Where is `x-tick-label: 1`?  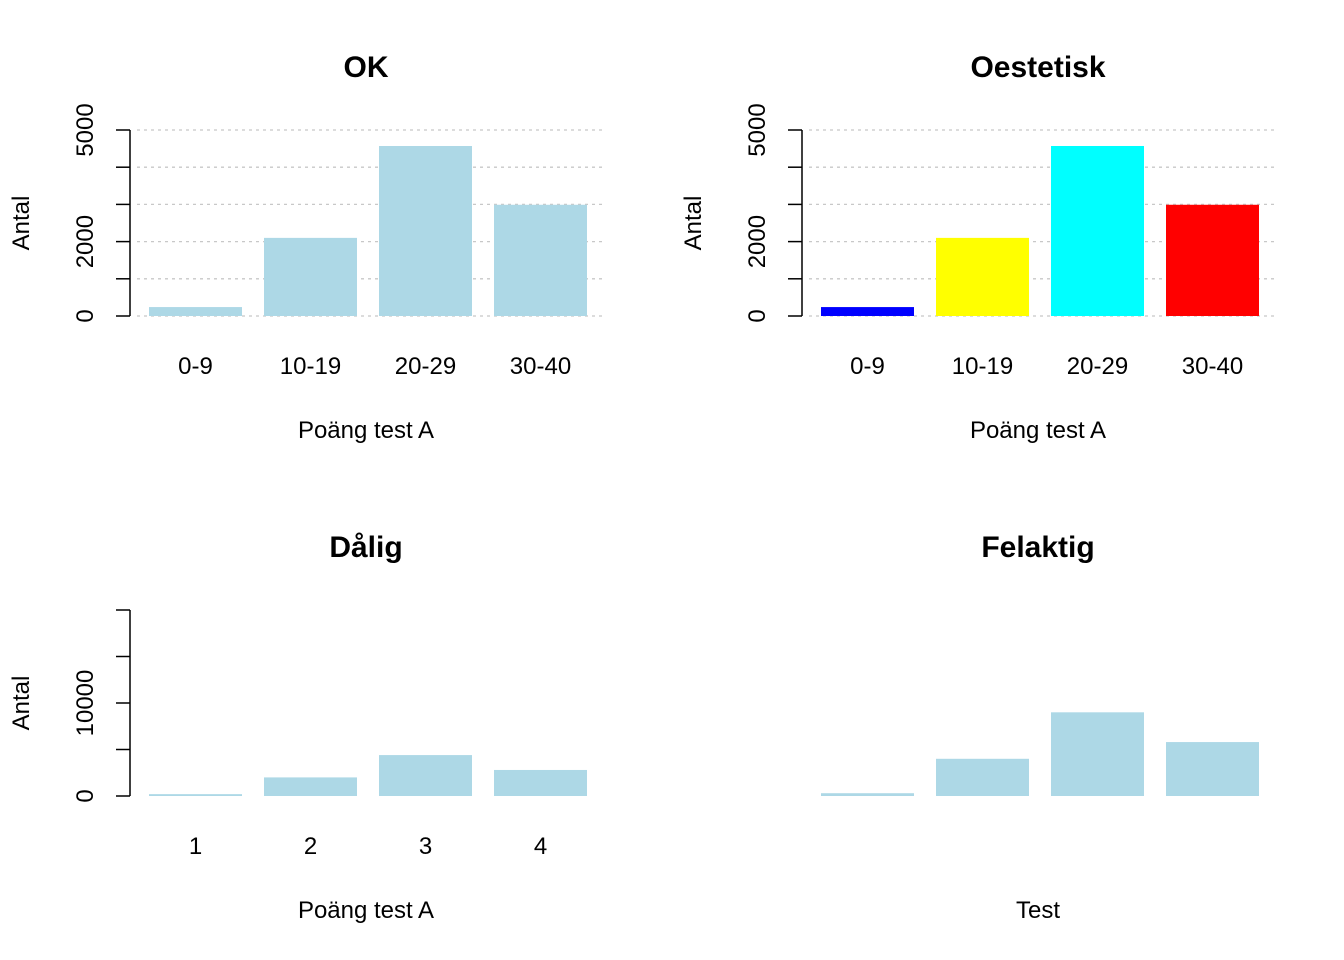
x-tick-label: 1 is located at coordinates (195, 846).